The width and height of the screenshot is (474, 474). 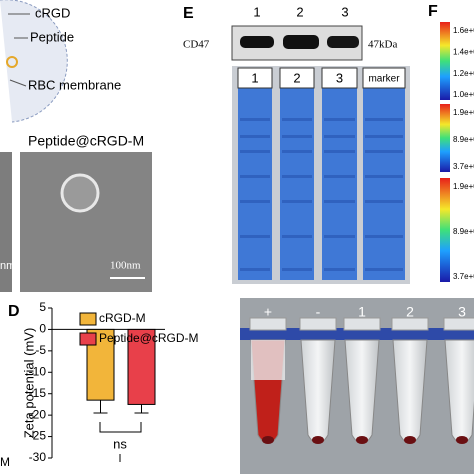 I want to click on pointer, so click(x=18, y=83).